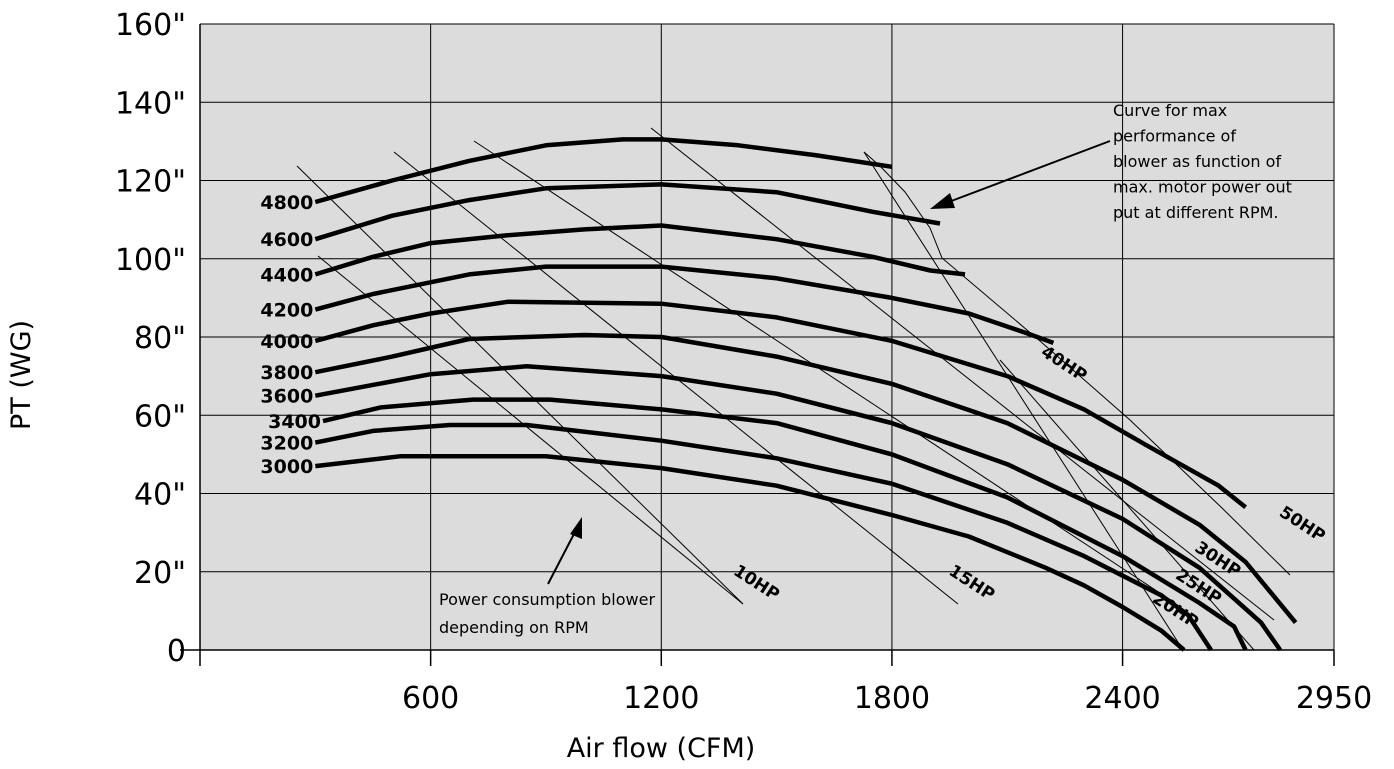 Image resolution: width=1394 pixels, height=769 pixels. What do you see at coordinates (661, 698) in the screenshot?
I see `x-tick-label: 1200` at bounding box center [661, 698].